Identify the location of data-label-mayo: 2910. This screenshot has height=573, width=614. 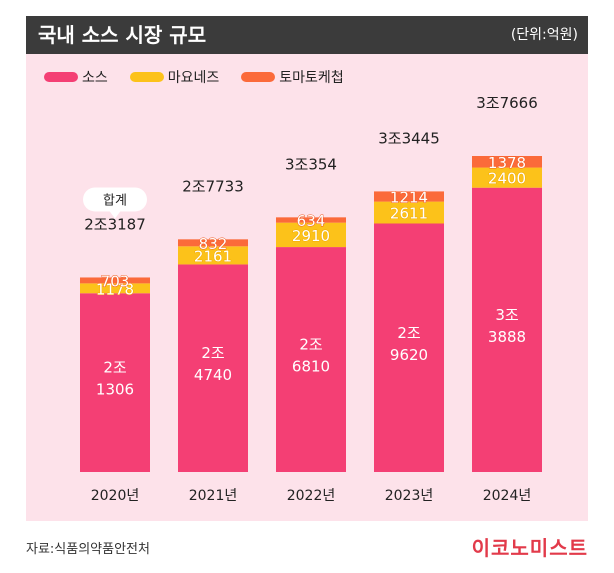
(311, 236).